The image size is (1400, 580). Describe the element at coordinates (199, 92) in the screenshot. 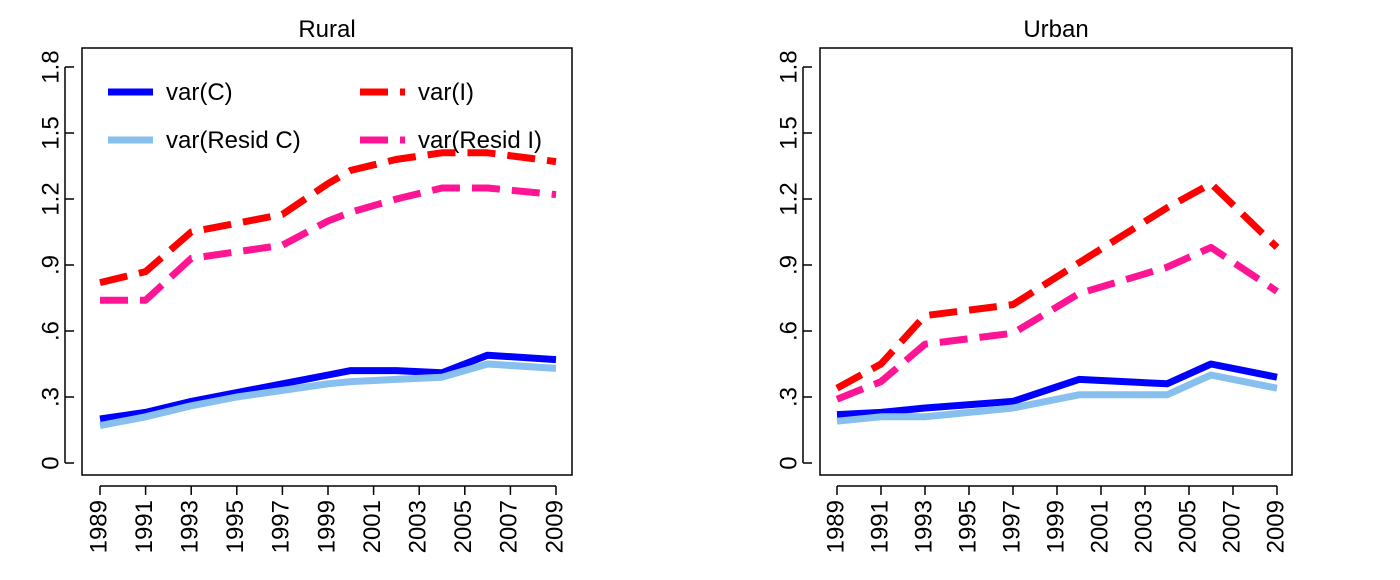

I see `legend-label: var(C)` at that location.